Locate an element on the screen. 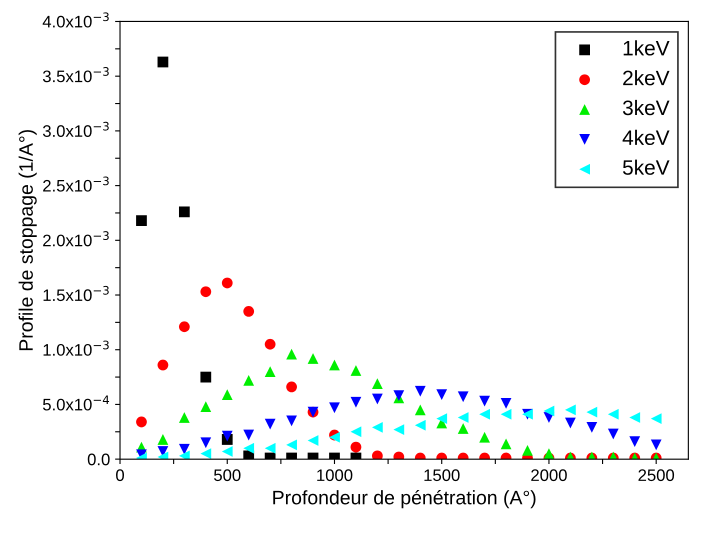  y-tick-label: 3.0x10$^{−3}$ is located at coordinates (75, 129).